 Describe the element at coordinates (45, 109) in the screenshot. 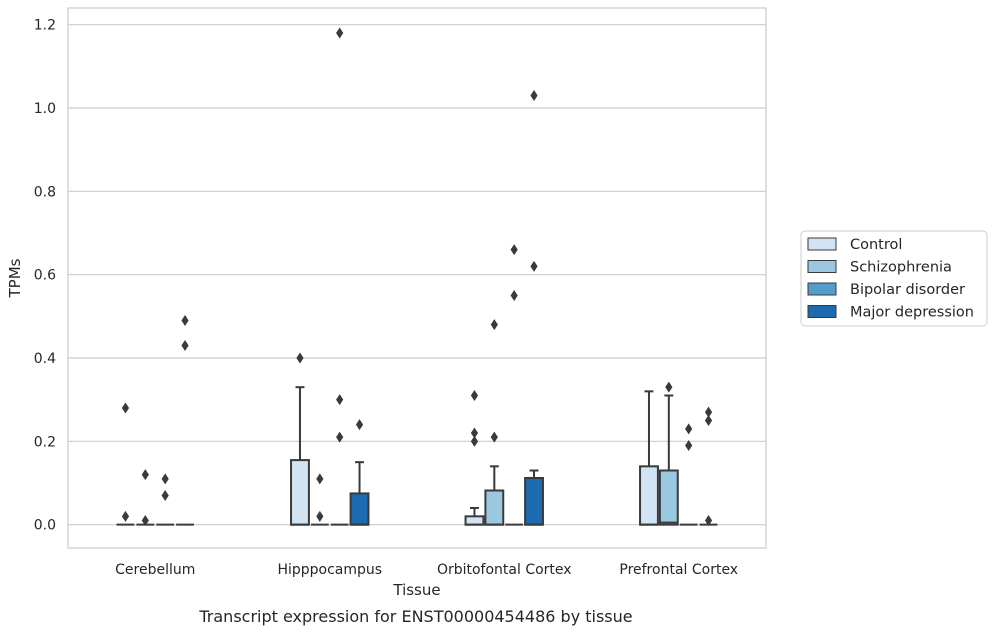

I see `y-tick-label: 1.0` at that location.